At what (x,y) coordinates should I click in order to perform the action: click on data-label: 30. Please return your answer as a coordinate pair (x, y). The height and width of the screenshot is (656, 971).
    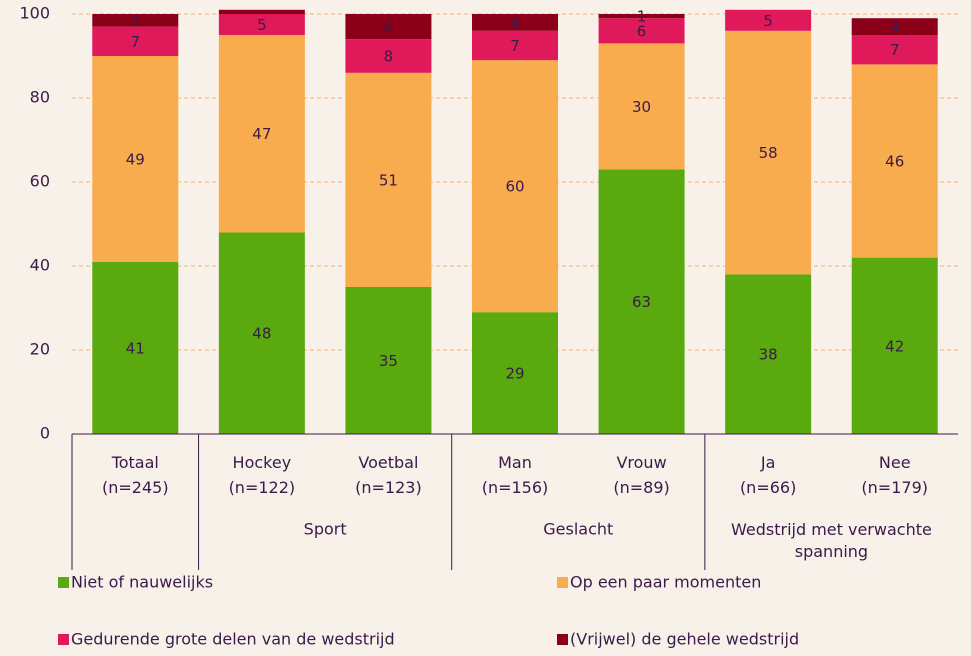
    Looking at the image, I should click on (641, 107).